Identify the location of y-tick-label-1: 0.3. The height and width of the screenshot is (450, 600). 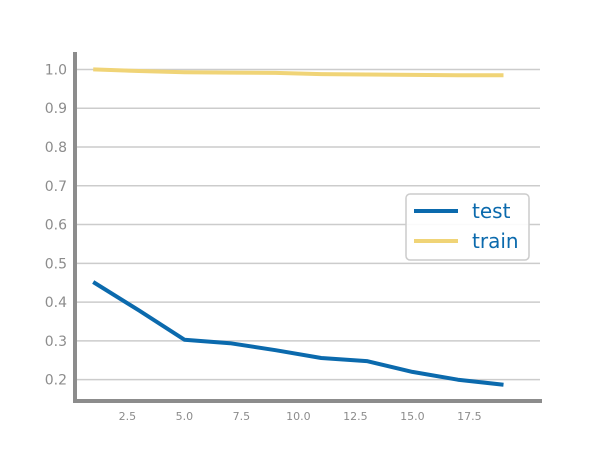
(56, 342).